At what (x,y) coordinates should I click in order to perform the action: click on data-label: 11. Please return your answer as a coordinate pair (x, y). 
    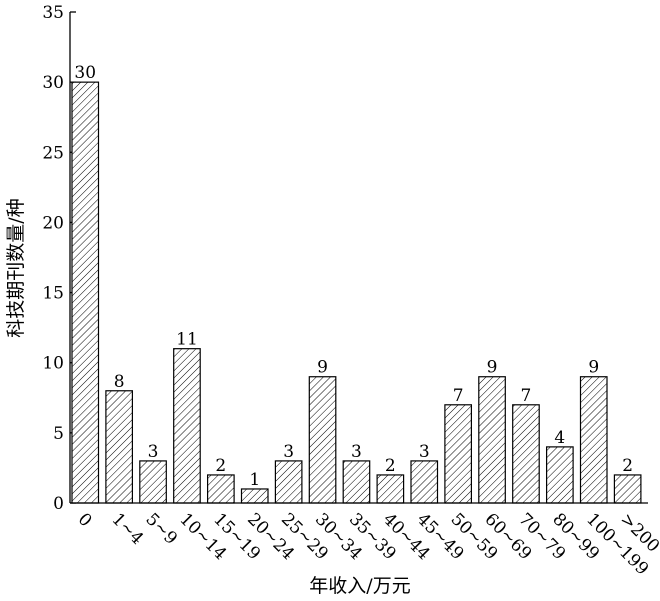
    Looking at the image, I should click on (187, 340).